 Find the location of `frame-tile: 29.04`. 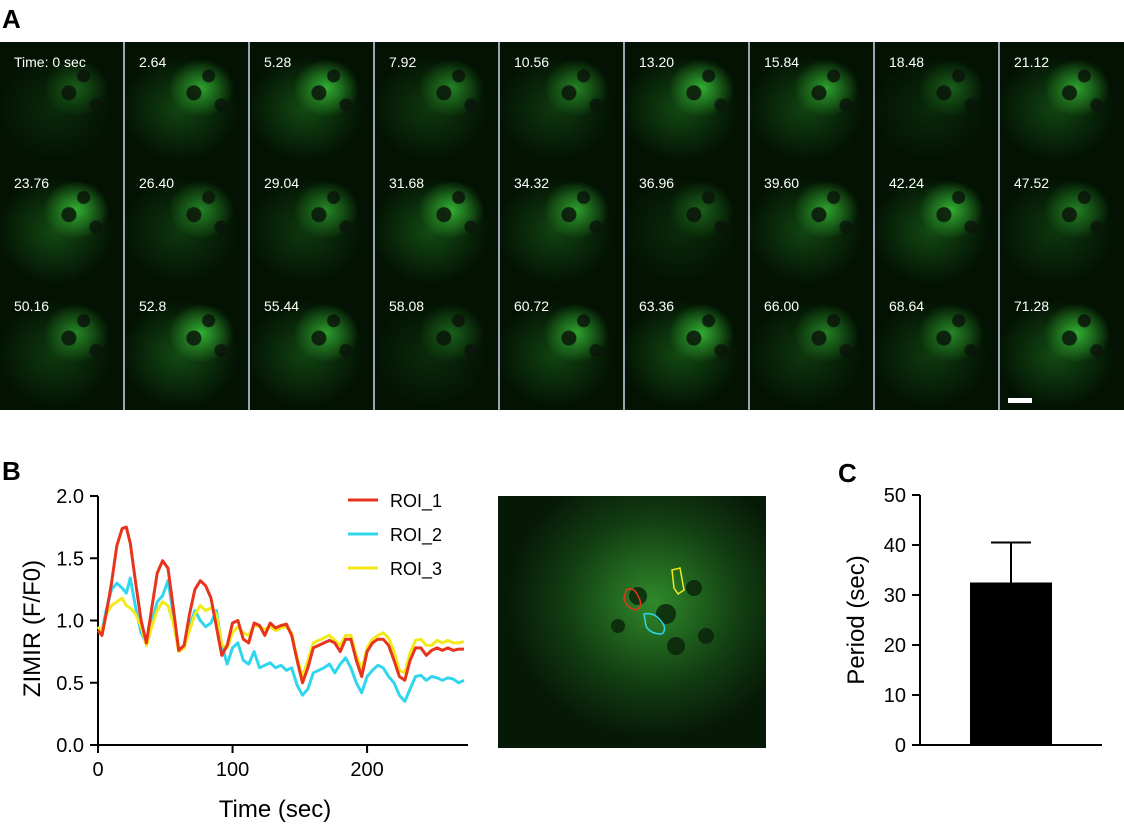

frame-tile: 29.04 is located at coordinates (312, 224).